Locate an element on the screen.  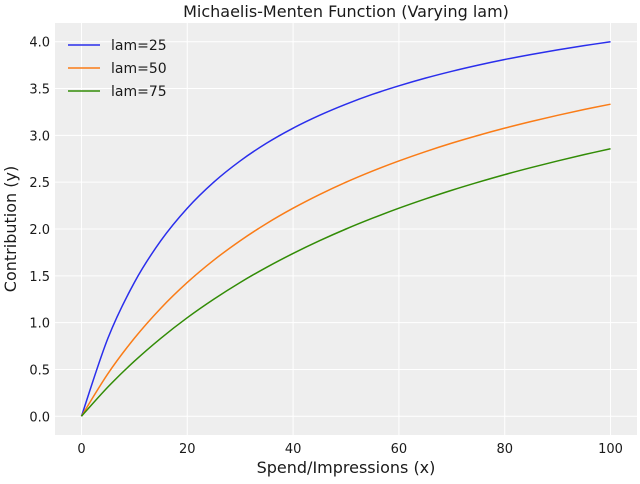
legend: lam=25 lam=50 lam=75 is located at coordinates (117, 69).